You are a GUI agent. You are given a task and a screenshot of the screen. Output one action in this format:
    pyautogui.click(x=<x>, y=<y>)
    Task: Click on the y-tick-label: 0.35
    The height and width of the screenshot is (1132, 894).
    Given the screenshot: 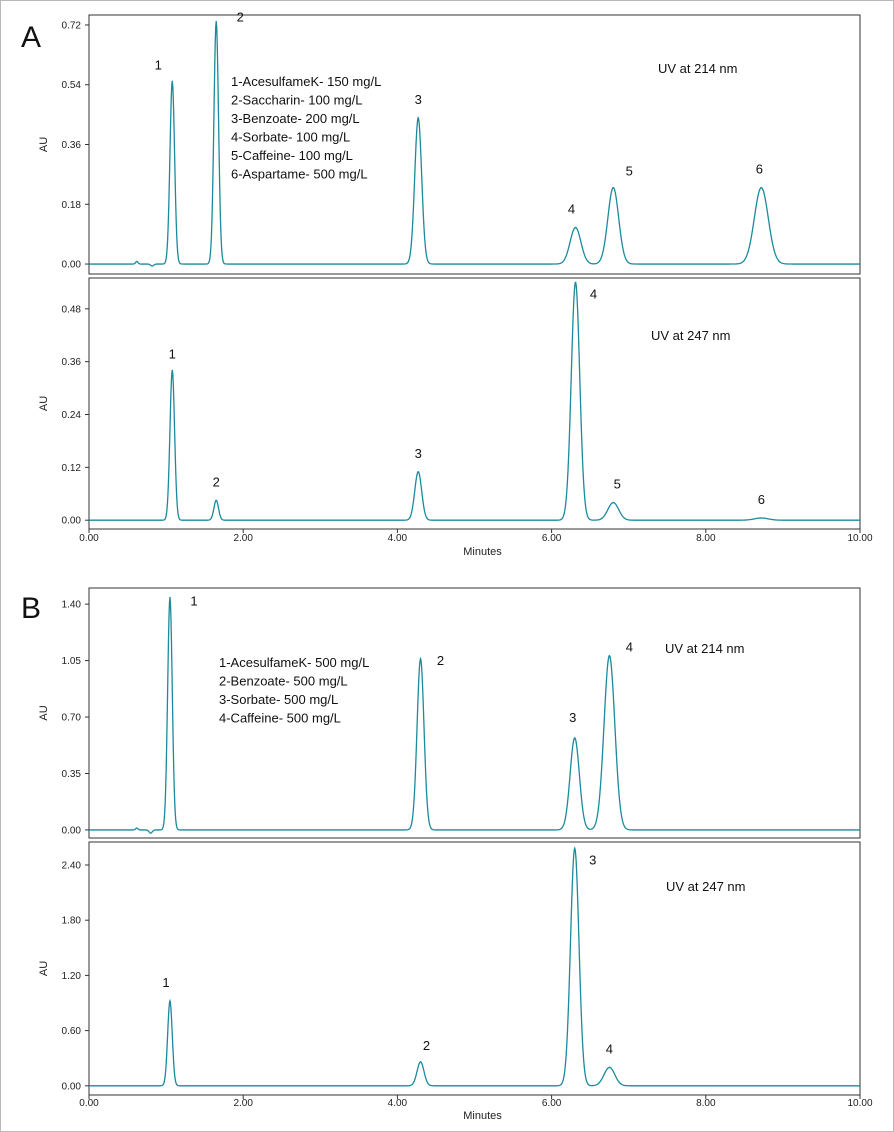 What is the action you would take?
    pyautogui.click(x=72, y=774)
    